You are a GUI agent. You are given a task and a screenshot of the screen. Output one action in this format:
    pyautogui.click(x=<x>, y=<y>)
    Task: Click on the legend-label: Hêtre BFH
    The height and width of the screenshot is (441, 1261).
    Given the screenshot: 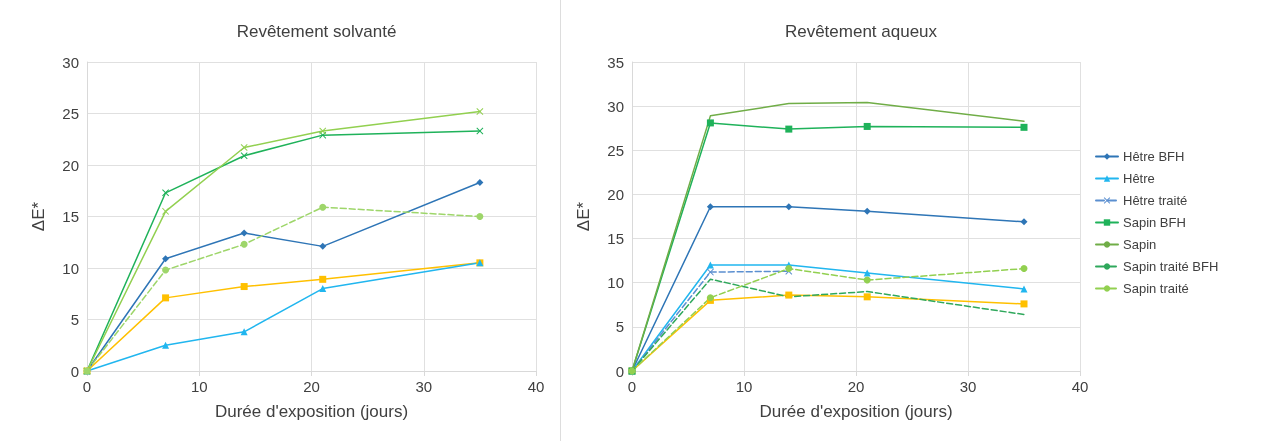 What is the action you would take?
    pyautogui.click(x=1154, y=156)
    